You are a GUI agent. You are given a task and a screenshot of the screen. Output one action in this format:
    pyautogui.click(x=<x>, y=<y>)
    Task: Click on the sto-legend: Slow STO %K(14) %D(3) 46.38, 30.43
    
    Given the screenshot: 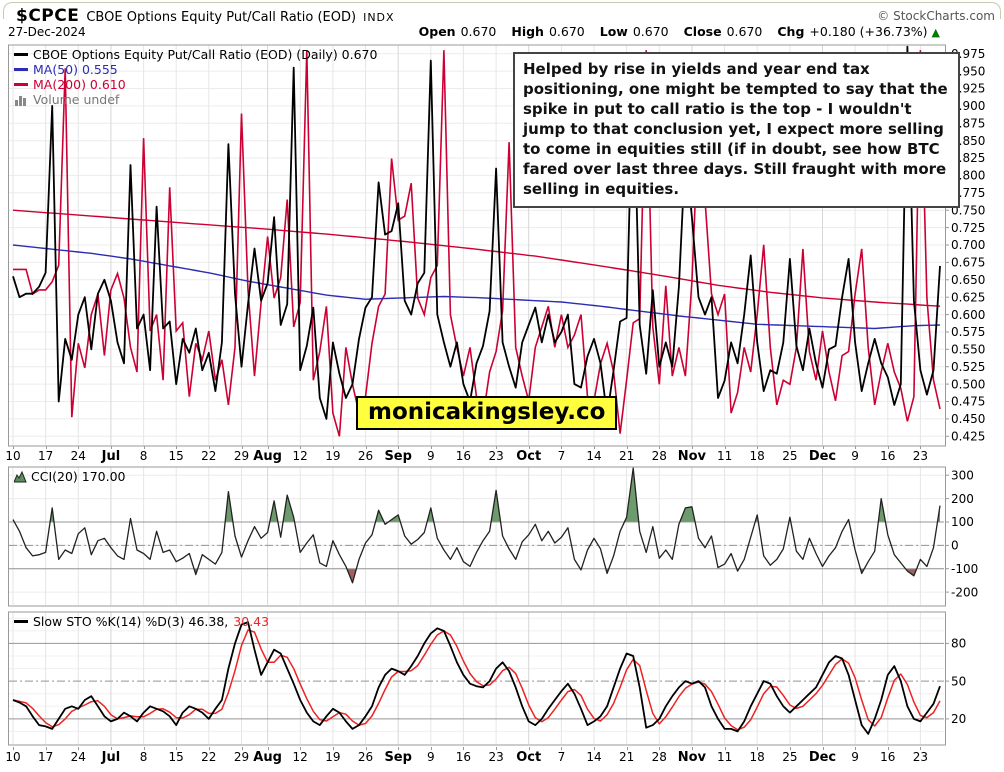 What is the action you would take?
    pyautogui.click(x=141, y=621)
    